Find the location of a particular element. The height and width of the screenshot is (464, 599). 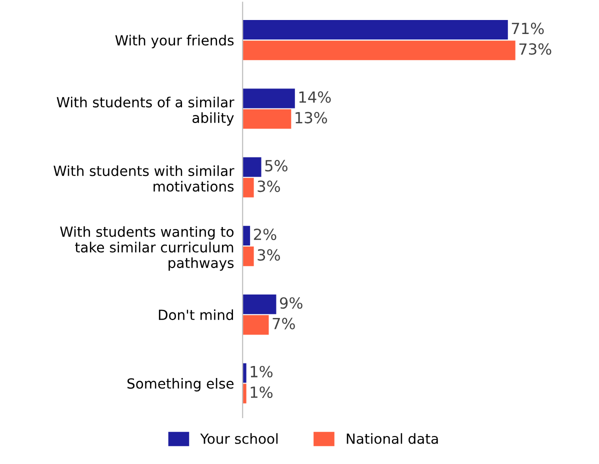

data-label: 71% is located at coordinates (528, 28).